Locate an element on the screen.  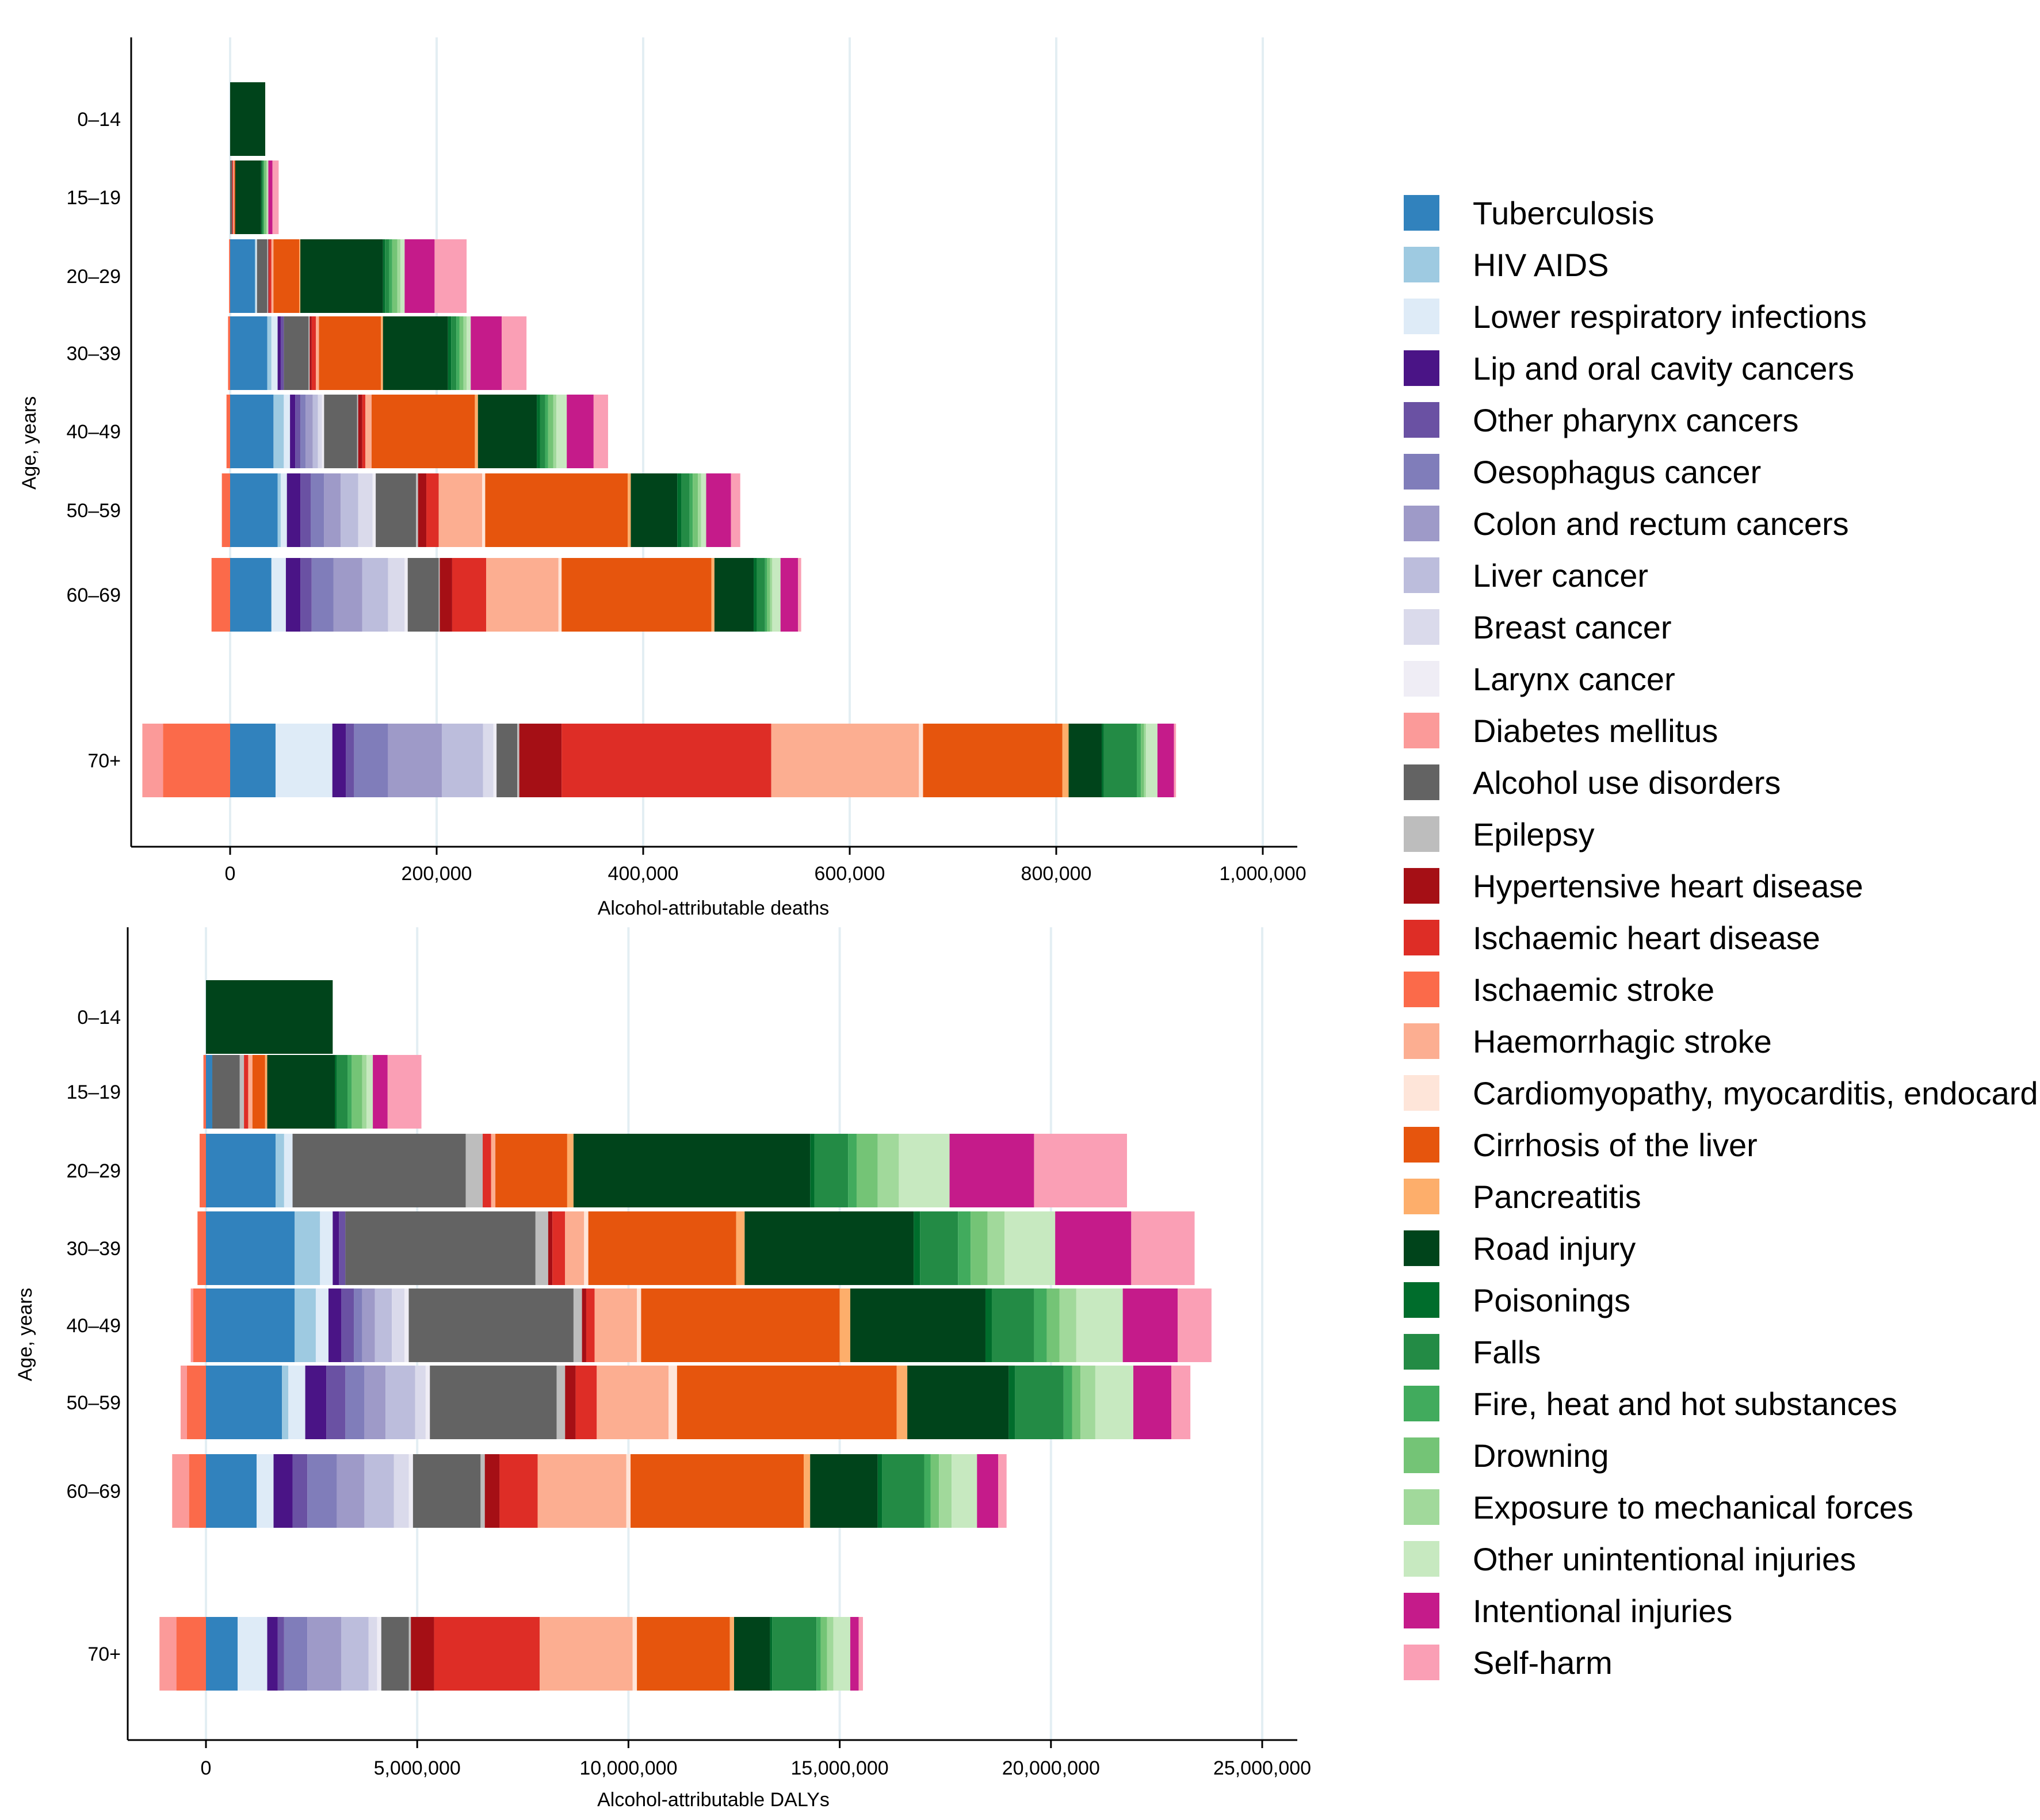
legend-item-exposure-to-mechanical-forces: Exposure to mechanical forces is located at coordinates (1658, 1507).